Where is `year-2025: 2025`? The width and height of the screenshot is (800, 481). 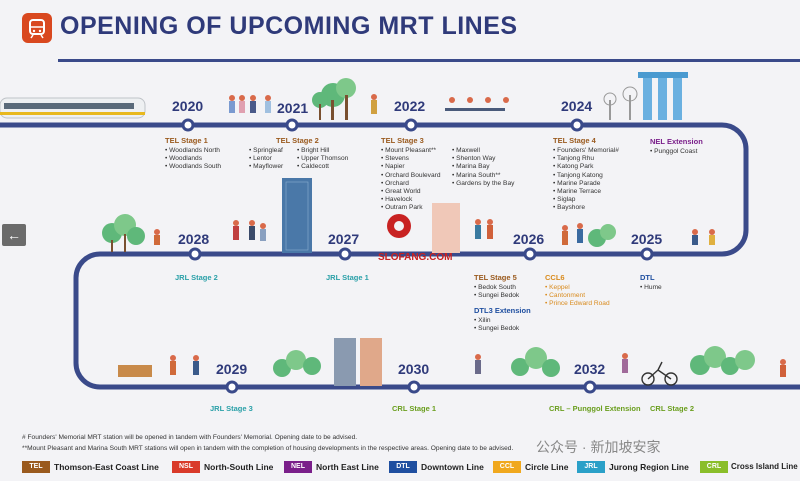 year-2025: 2025 is located at coordinates (647, 239).